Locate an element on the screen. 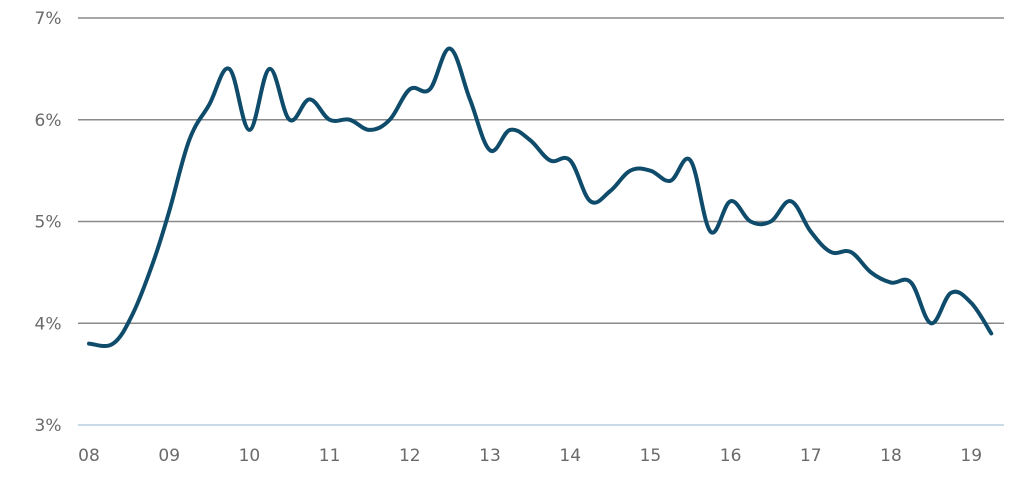 This screenshot has width=1024, height=501. y-tick-label: 3% is located at coordinates (48, 426).